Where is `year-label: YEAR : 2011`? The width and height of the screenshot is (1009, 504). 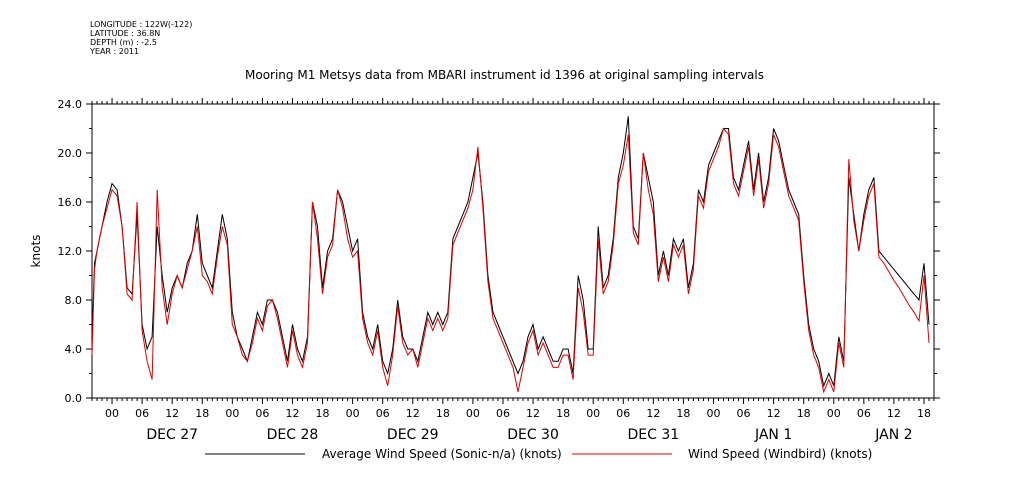
year-label: YEAR : 2011 is located at coordinates (115, 51).